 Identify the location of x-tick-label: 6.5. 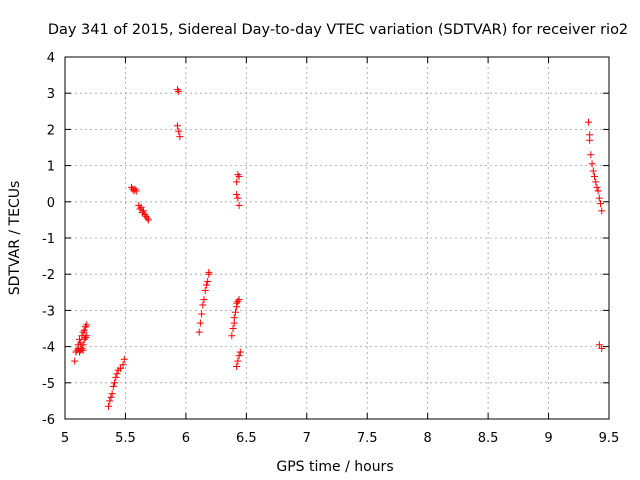
(246, 438).